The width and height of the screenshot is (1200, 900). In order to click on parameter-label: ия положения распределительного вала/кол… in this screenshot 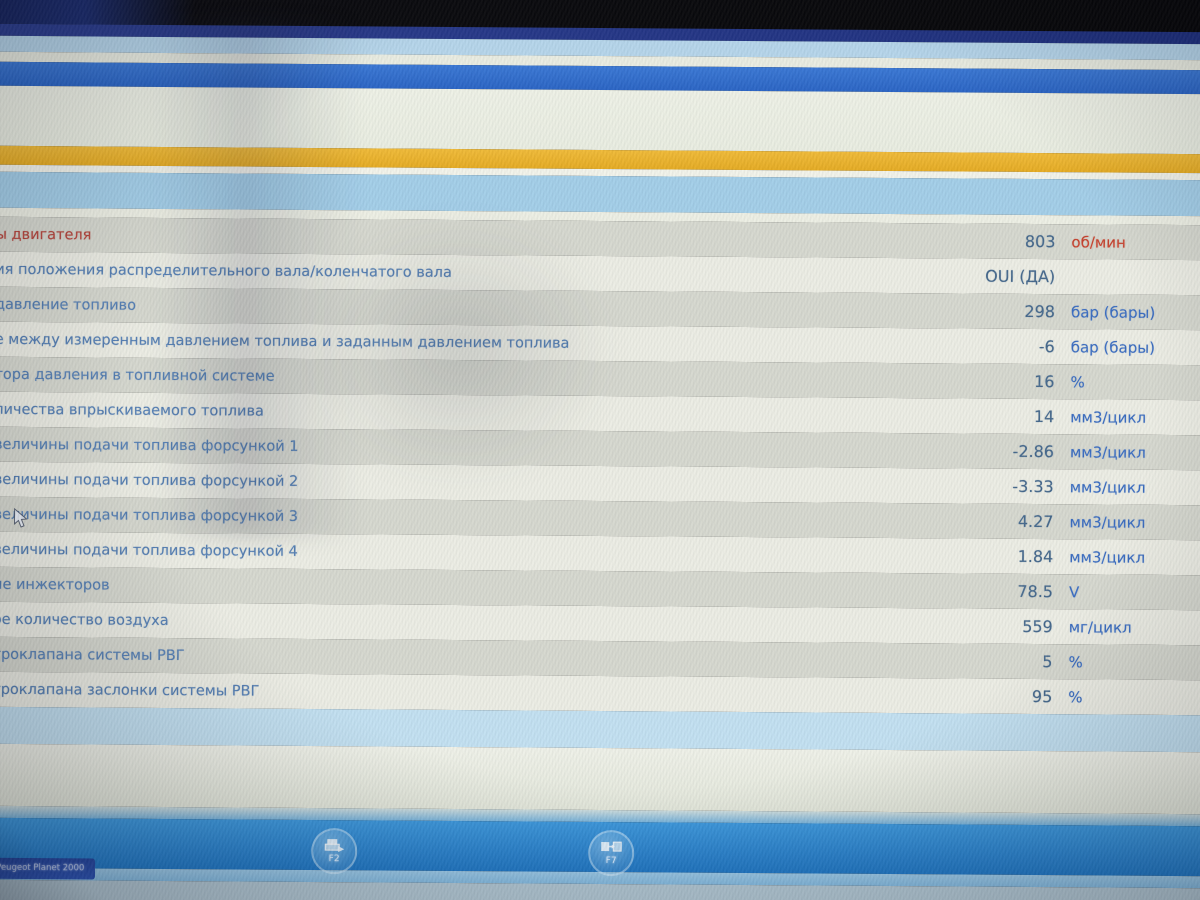, I will do `click(226, 271)`.